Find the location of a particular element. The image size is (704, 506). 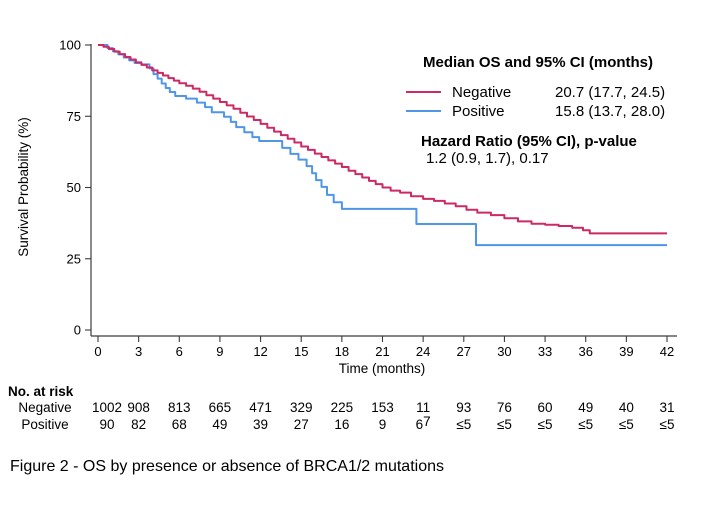

x-axis-ticks: 0 3 6 9 12 15 18 21 24 27 30 33 36 39 42 is located at coordinates (384, 347).